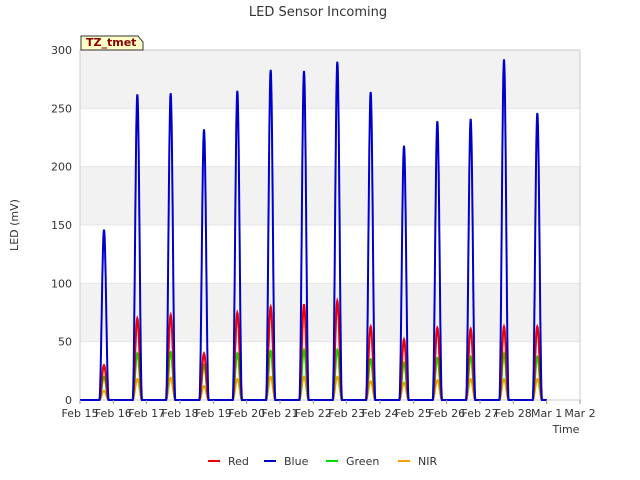 This screenshot has width=640, height=480. I want to click on legend-item-red: Red, so click(228, 461).